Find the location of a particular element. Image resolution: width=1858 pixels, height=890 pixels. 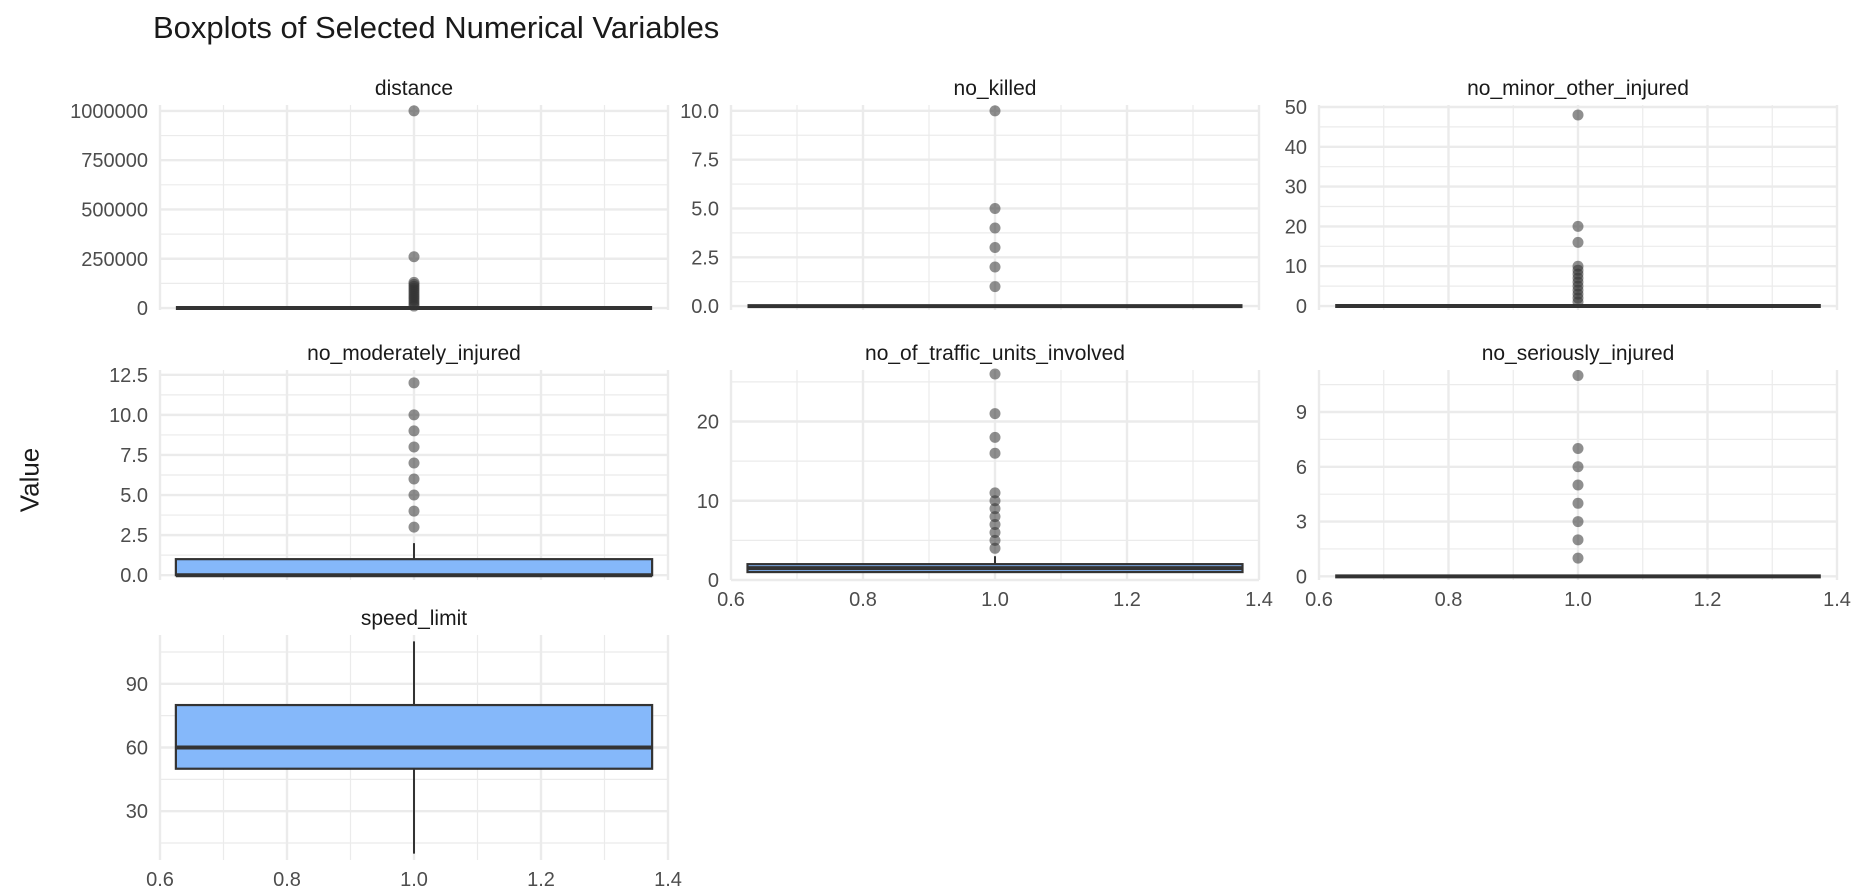

facet-title: no_of_traffic_units_involved is located at coordinates (995, 353).